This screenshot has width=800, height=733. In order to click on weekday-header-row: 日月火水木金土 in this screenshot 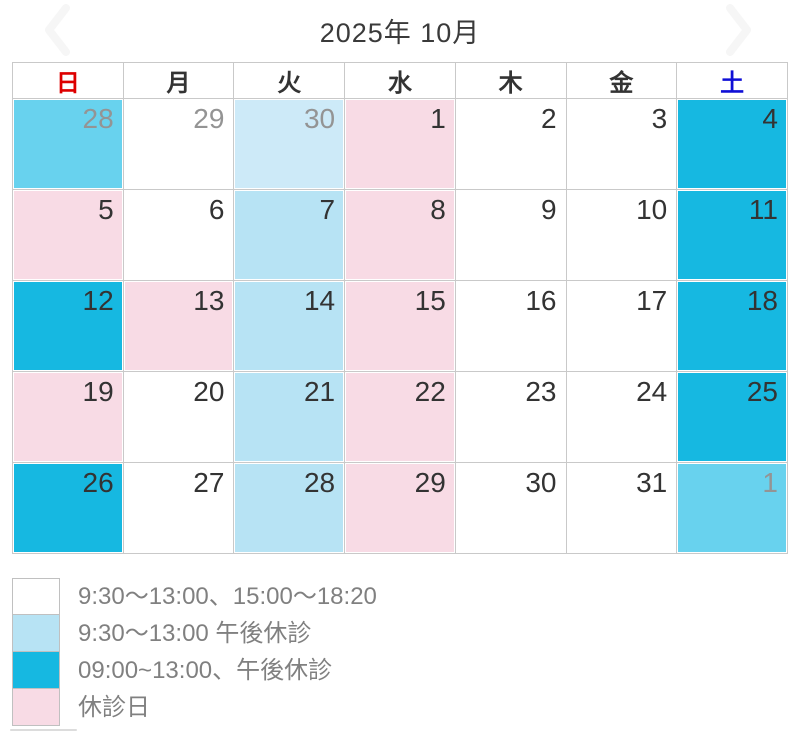, I will do `click(400, 80)`.